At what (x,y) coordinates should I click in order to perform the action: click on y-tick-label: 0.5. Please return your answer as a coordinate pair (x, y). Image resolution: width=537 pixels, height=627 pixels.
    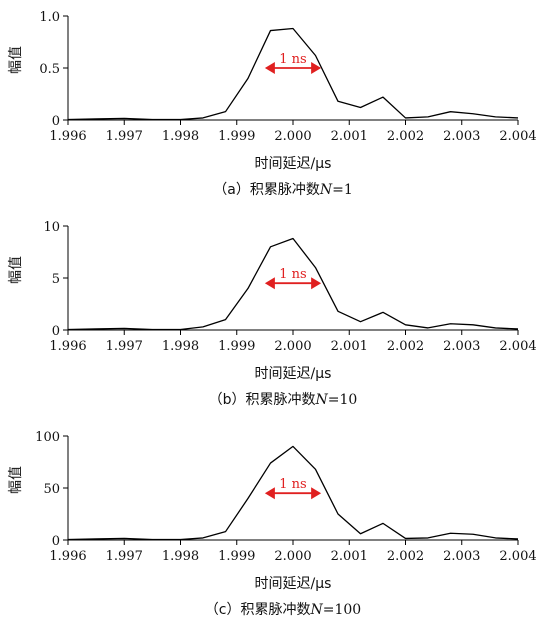
    Looking at the image, I should click on (49, 69).